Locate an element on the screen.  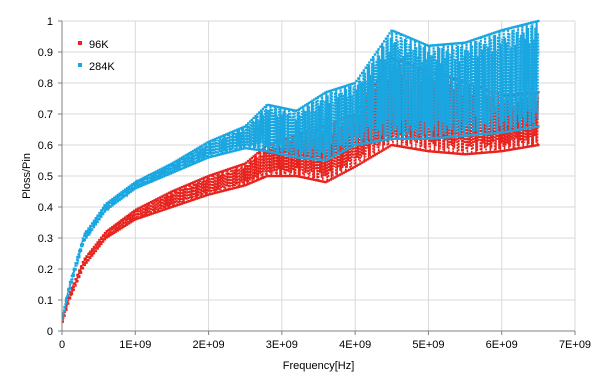
y-tick-label: 0.1 is located at coordinates (45, 301).